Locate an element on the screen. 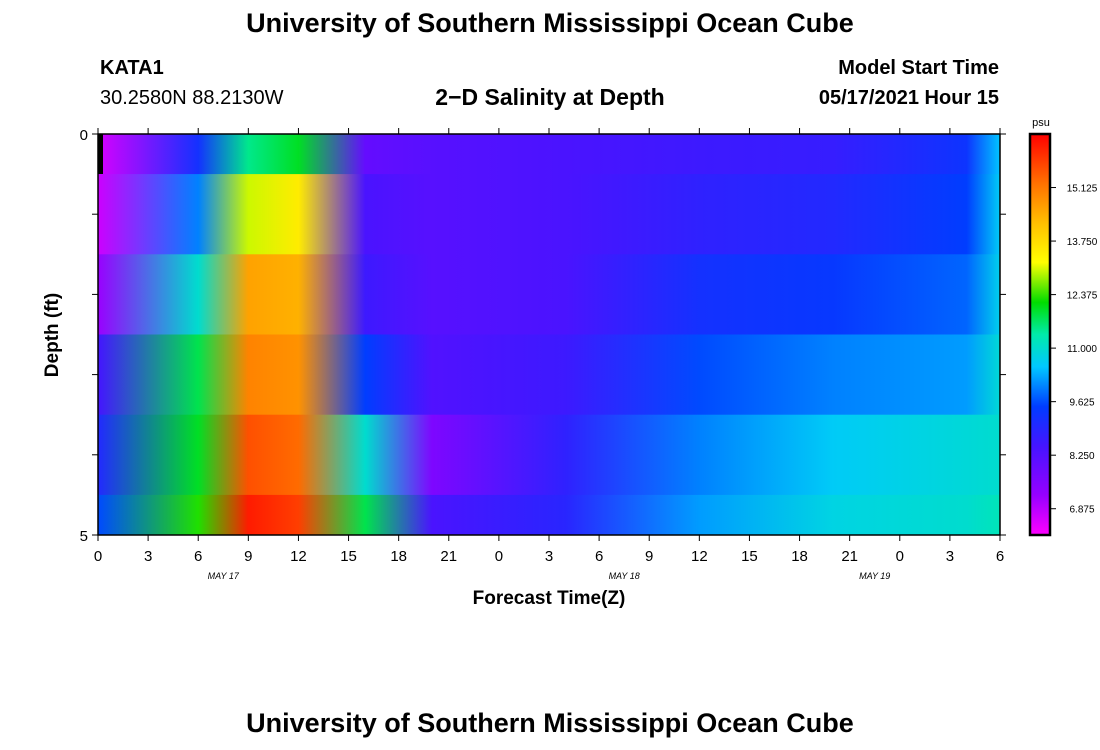 The image size is (1100, 750). model-start-label: Model Start Time is located at coordinates (918, 68).